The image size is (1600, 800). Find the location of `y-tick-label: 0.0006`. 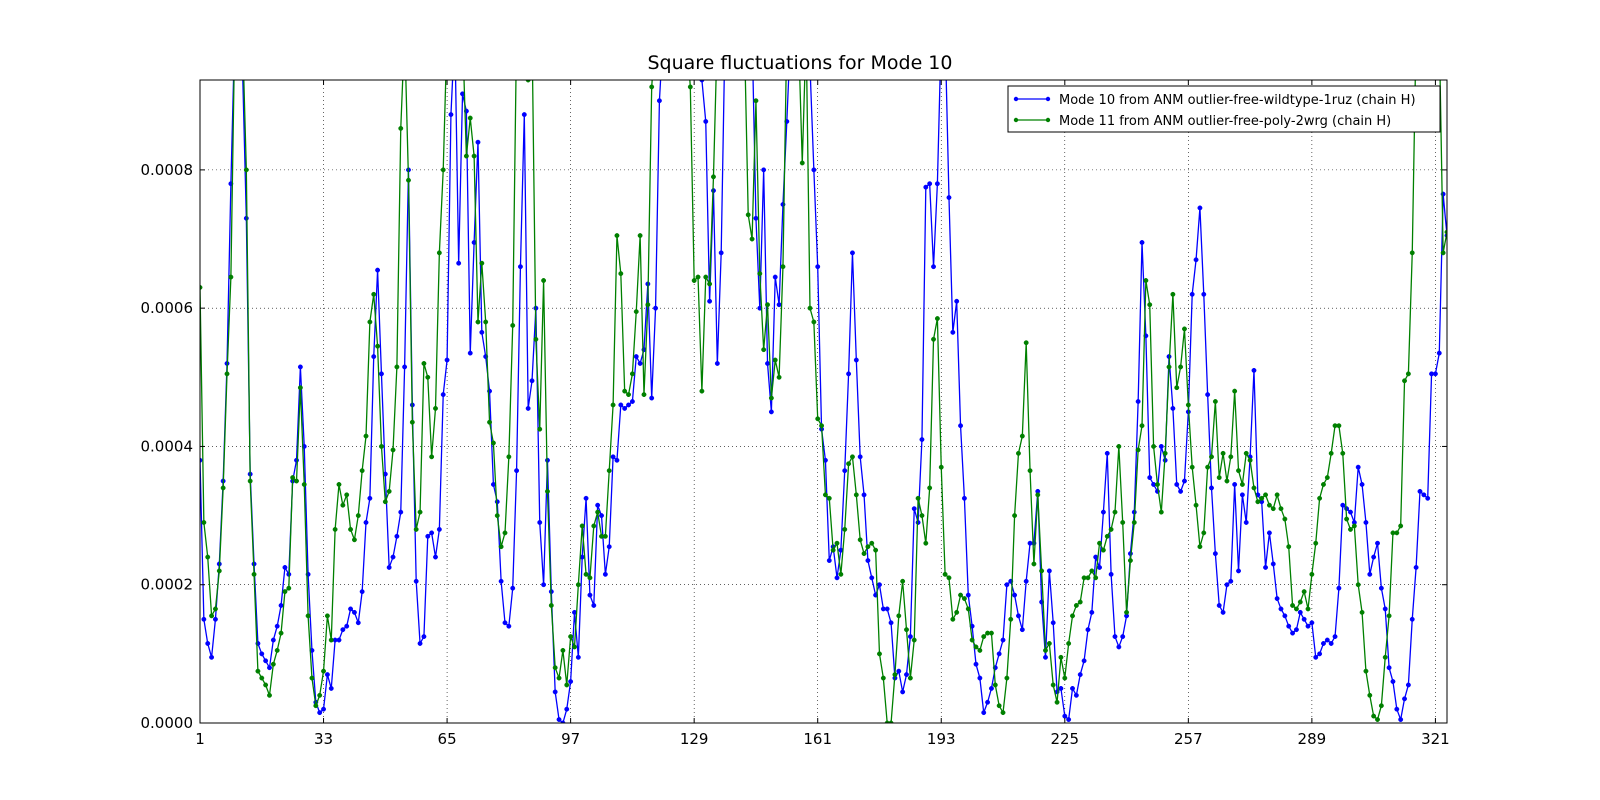

y-tick-label: 0.0006 is located at coordinates (167, 308).